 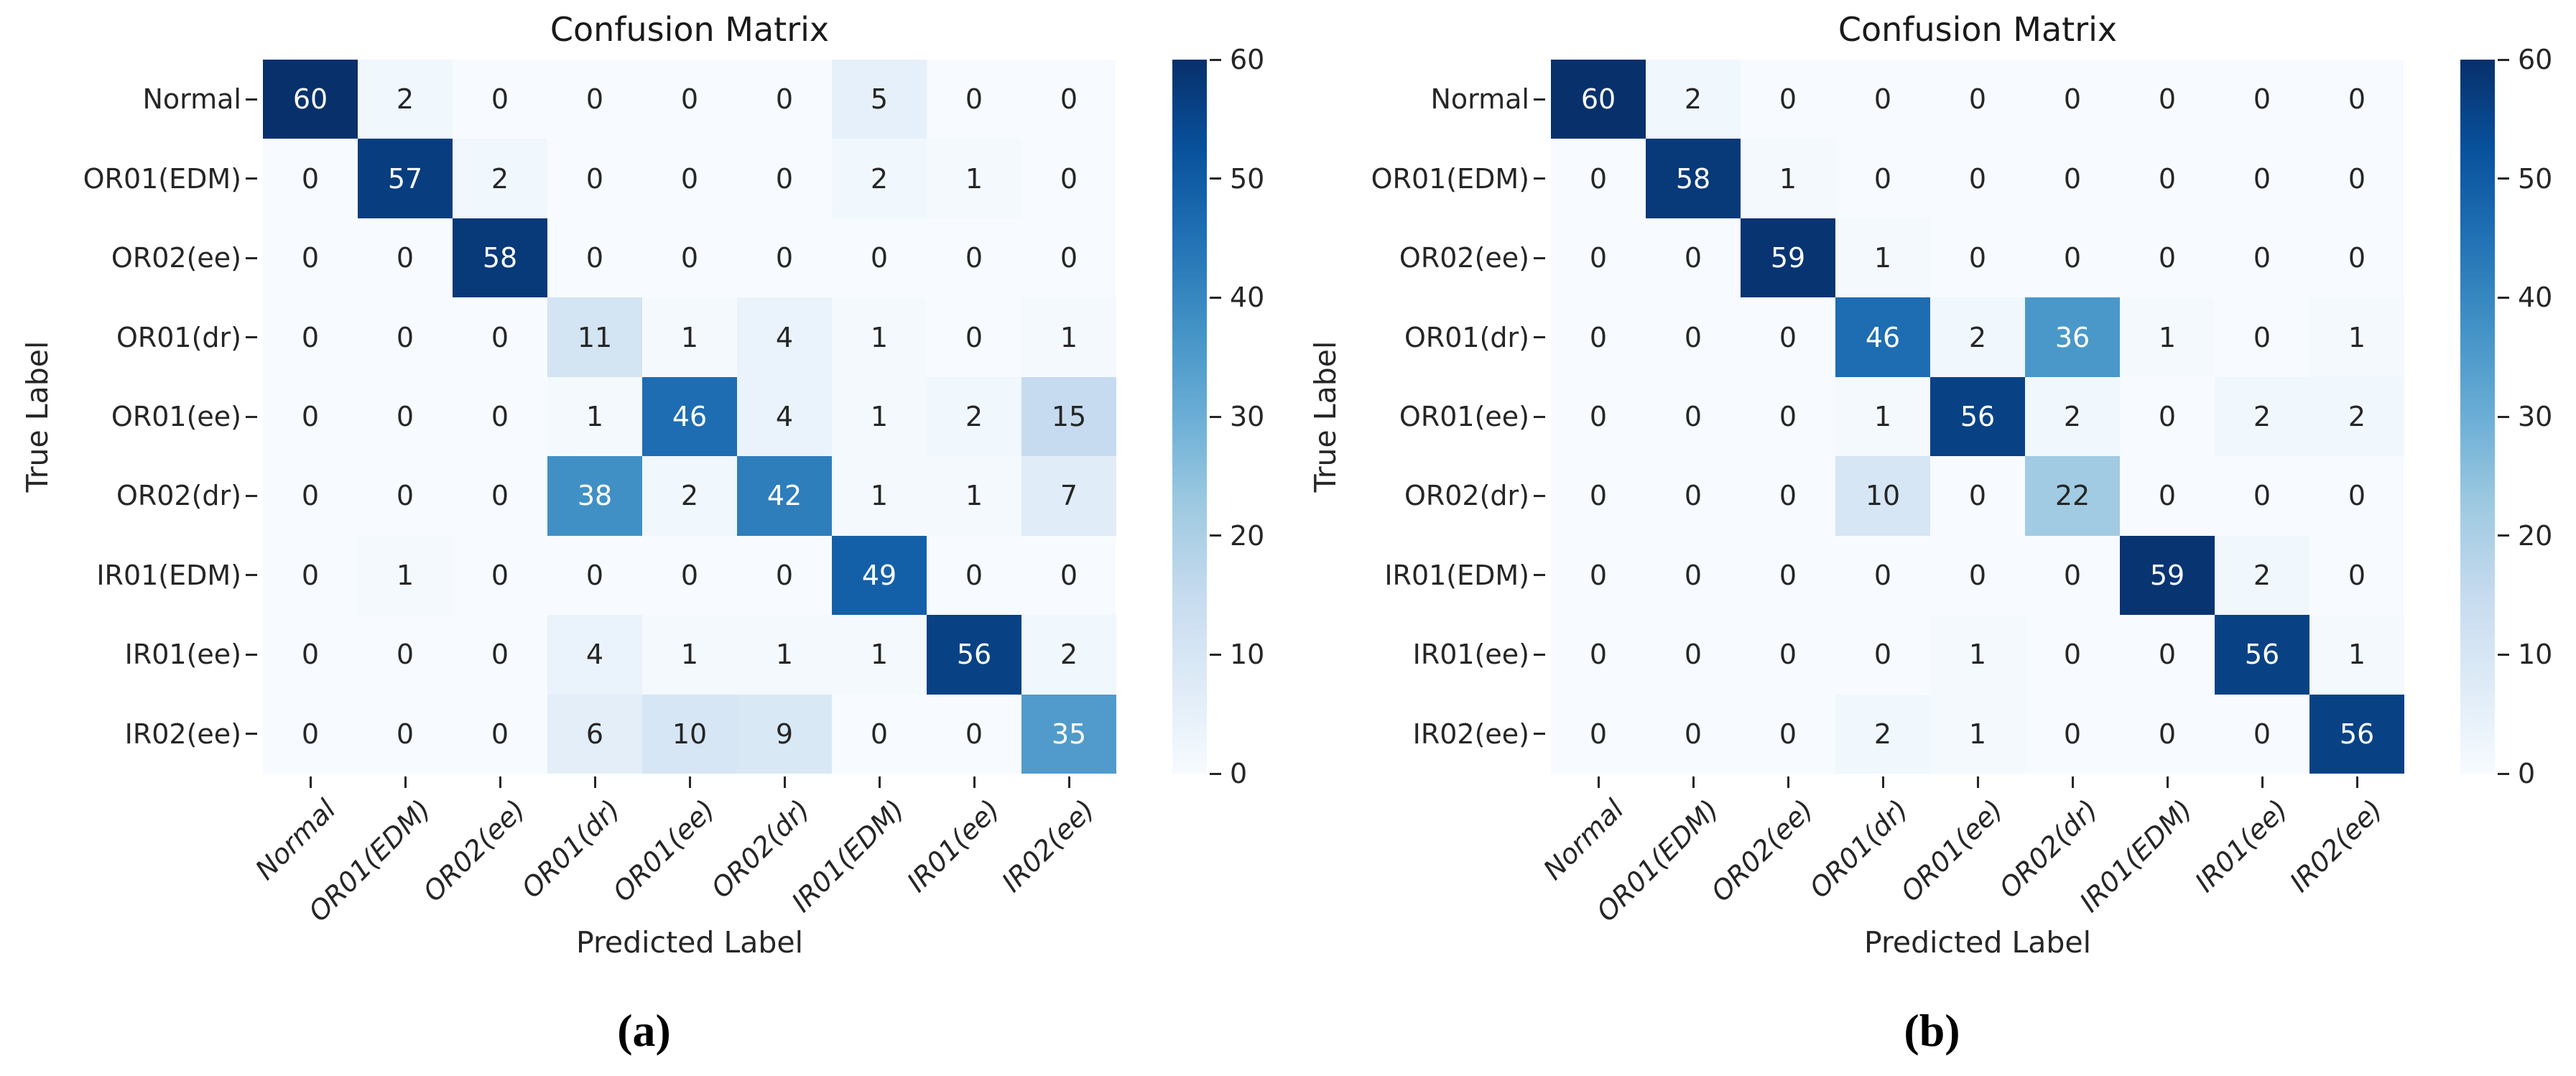 What do you see at coordinates (594, 655) in the screenshot?
I see `heatmap-cell: 4` at bounding box center [594, 655].